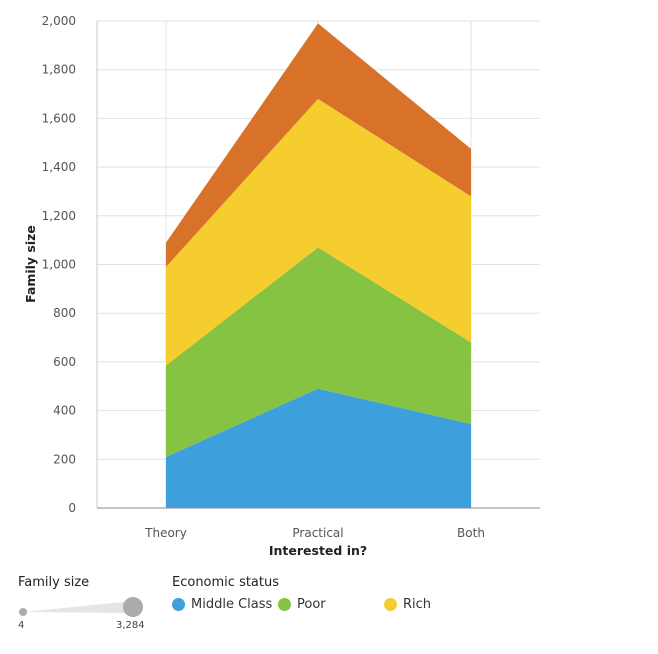 The width and height of the screenshot is (658, 654). What do you see at coordinates (318, 448) in the screenshot?
I see `area-series-middle-class` at bounding box center [318, 448].